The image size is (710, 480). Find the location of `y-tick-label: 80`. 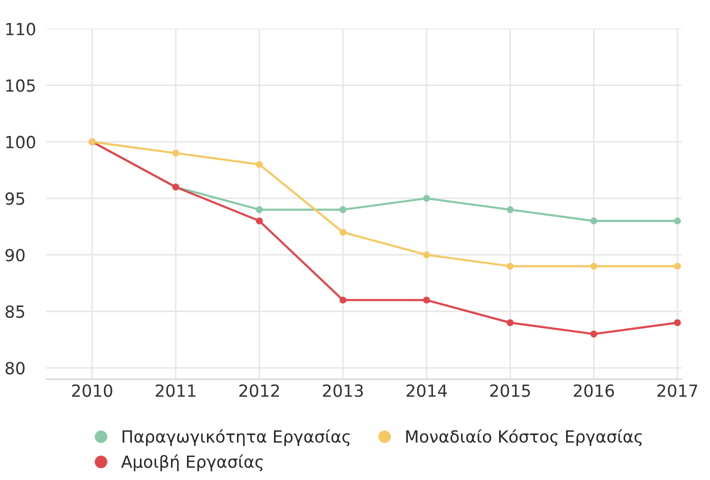

y-tick-label: 80 is located at coordinates (15, 368).